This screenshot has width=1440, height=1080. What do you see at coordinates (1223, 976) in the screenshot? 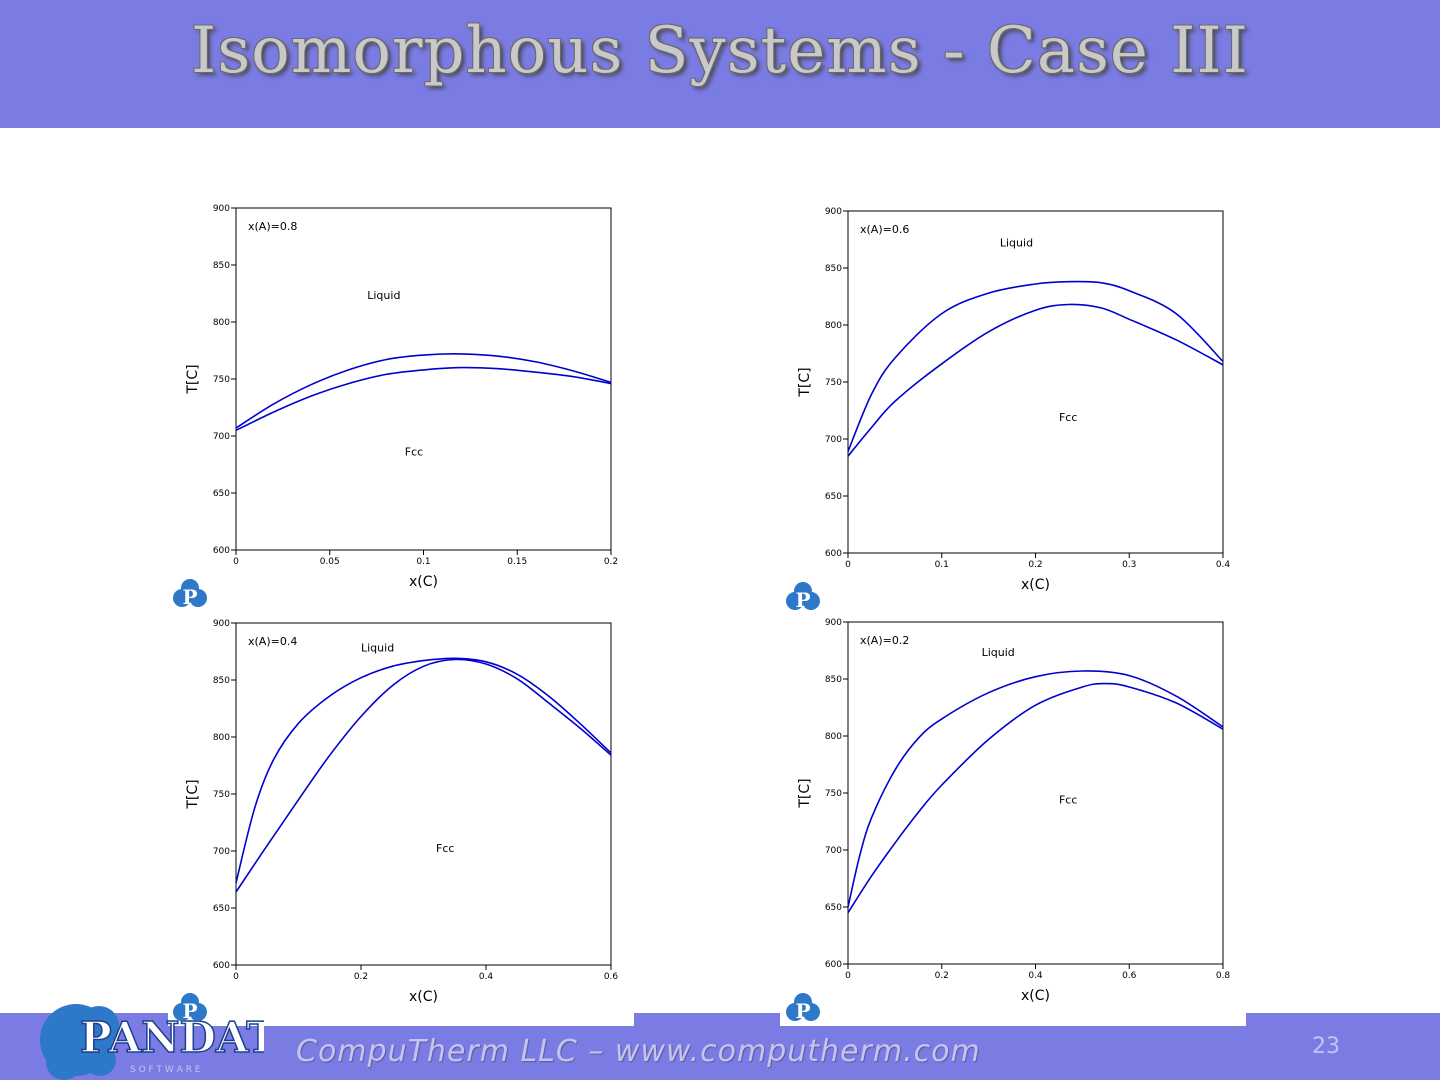
I see `x-tick-label: 0.8` at bounding box center [1223, 976].